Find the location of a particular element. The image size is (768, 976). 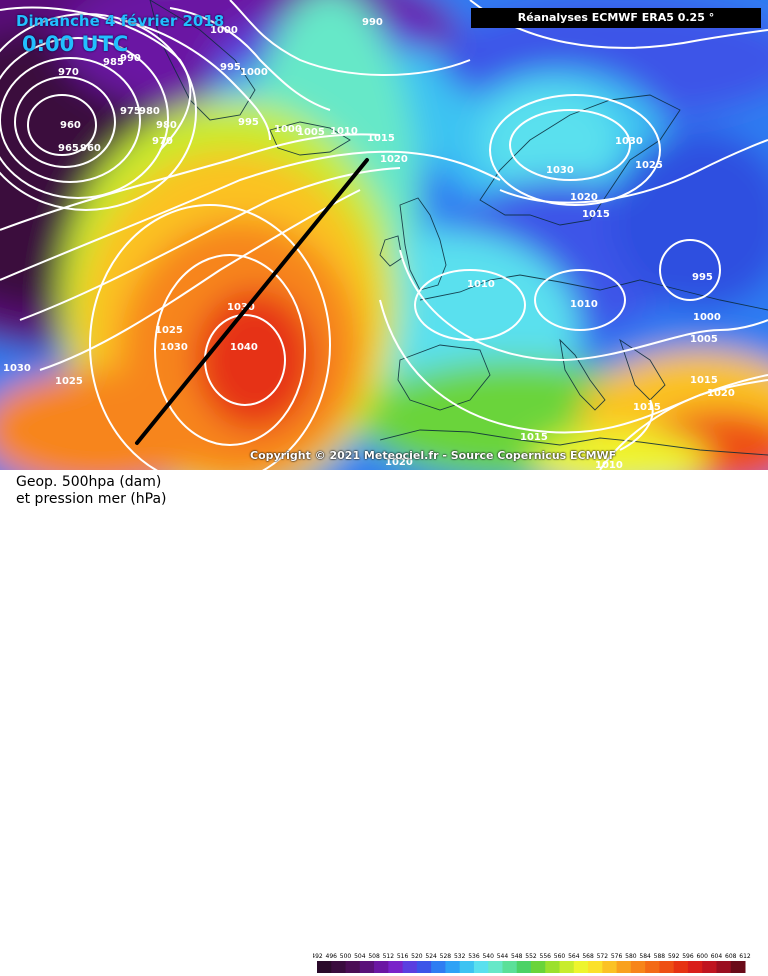

legend-tick-label: 556 is located at coordinates (546, 956).